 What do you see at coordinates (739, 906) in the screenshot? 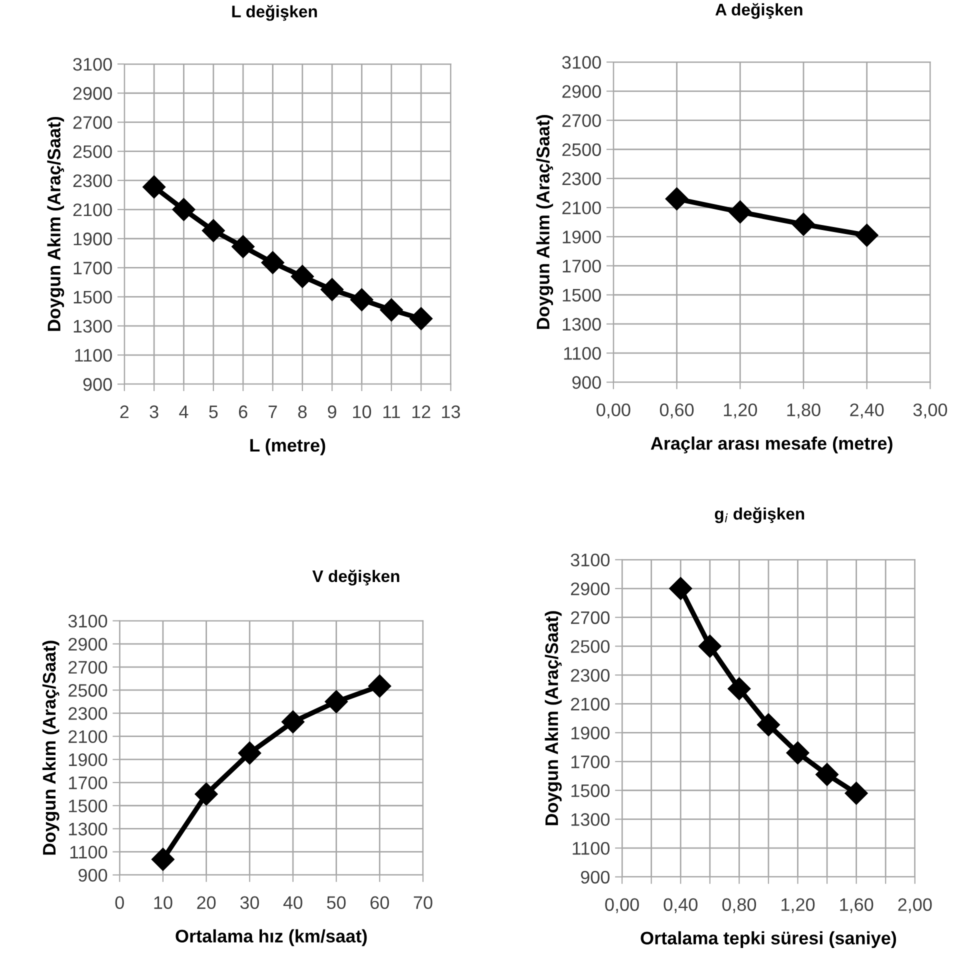
I see `x-tick-label: 0,80` at bounding box center [739, 906].